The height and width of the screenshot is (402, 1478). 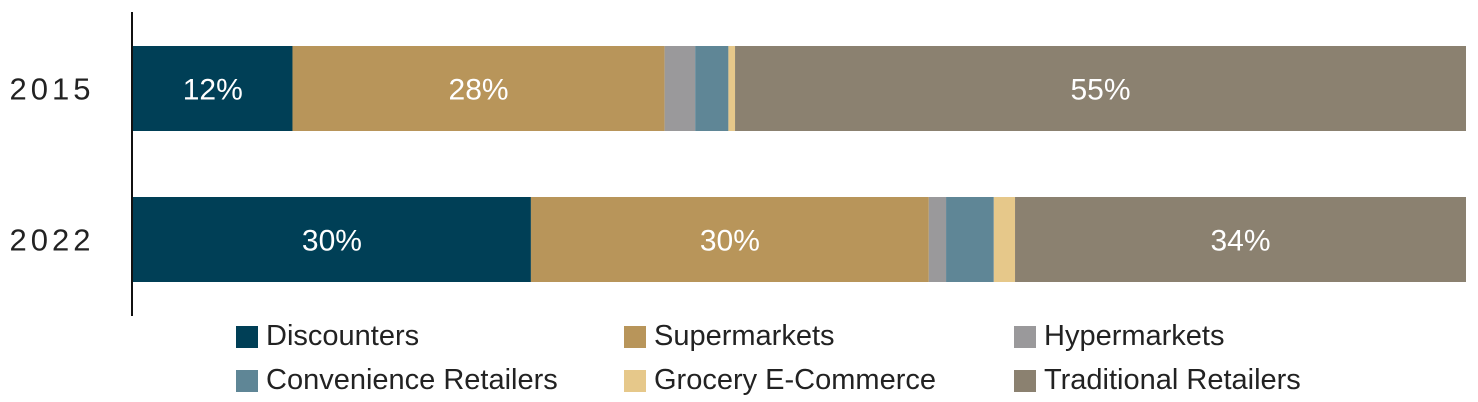 I want to click on bar-segment-hypermarkets-2022, so click(x=937, y=239).